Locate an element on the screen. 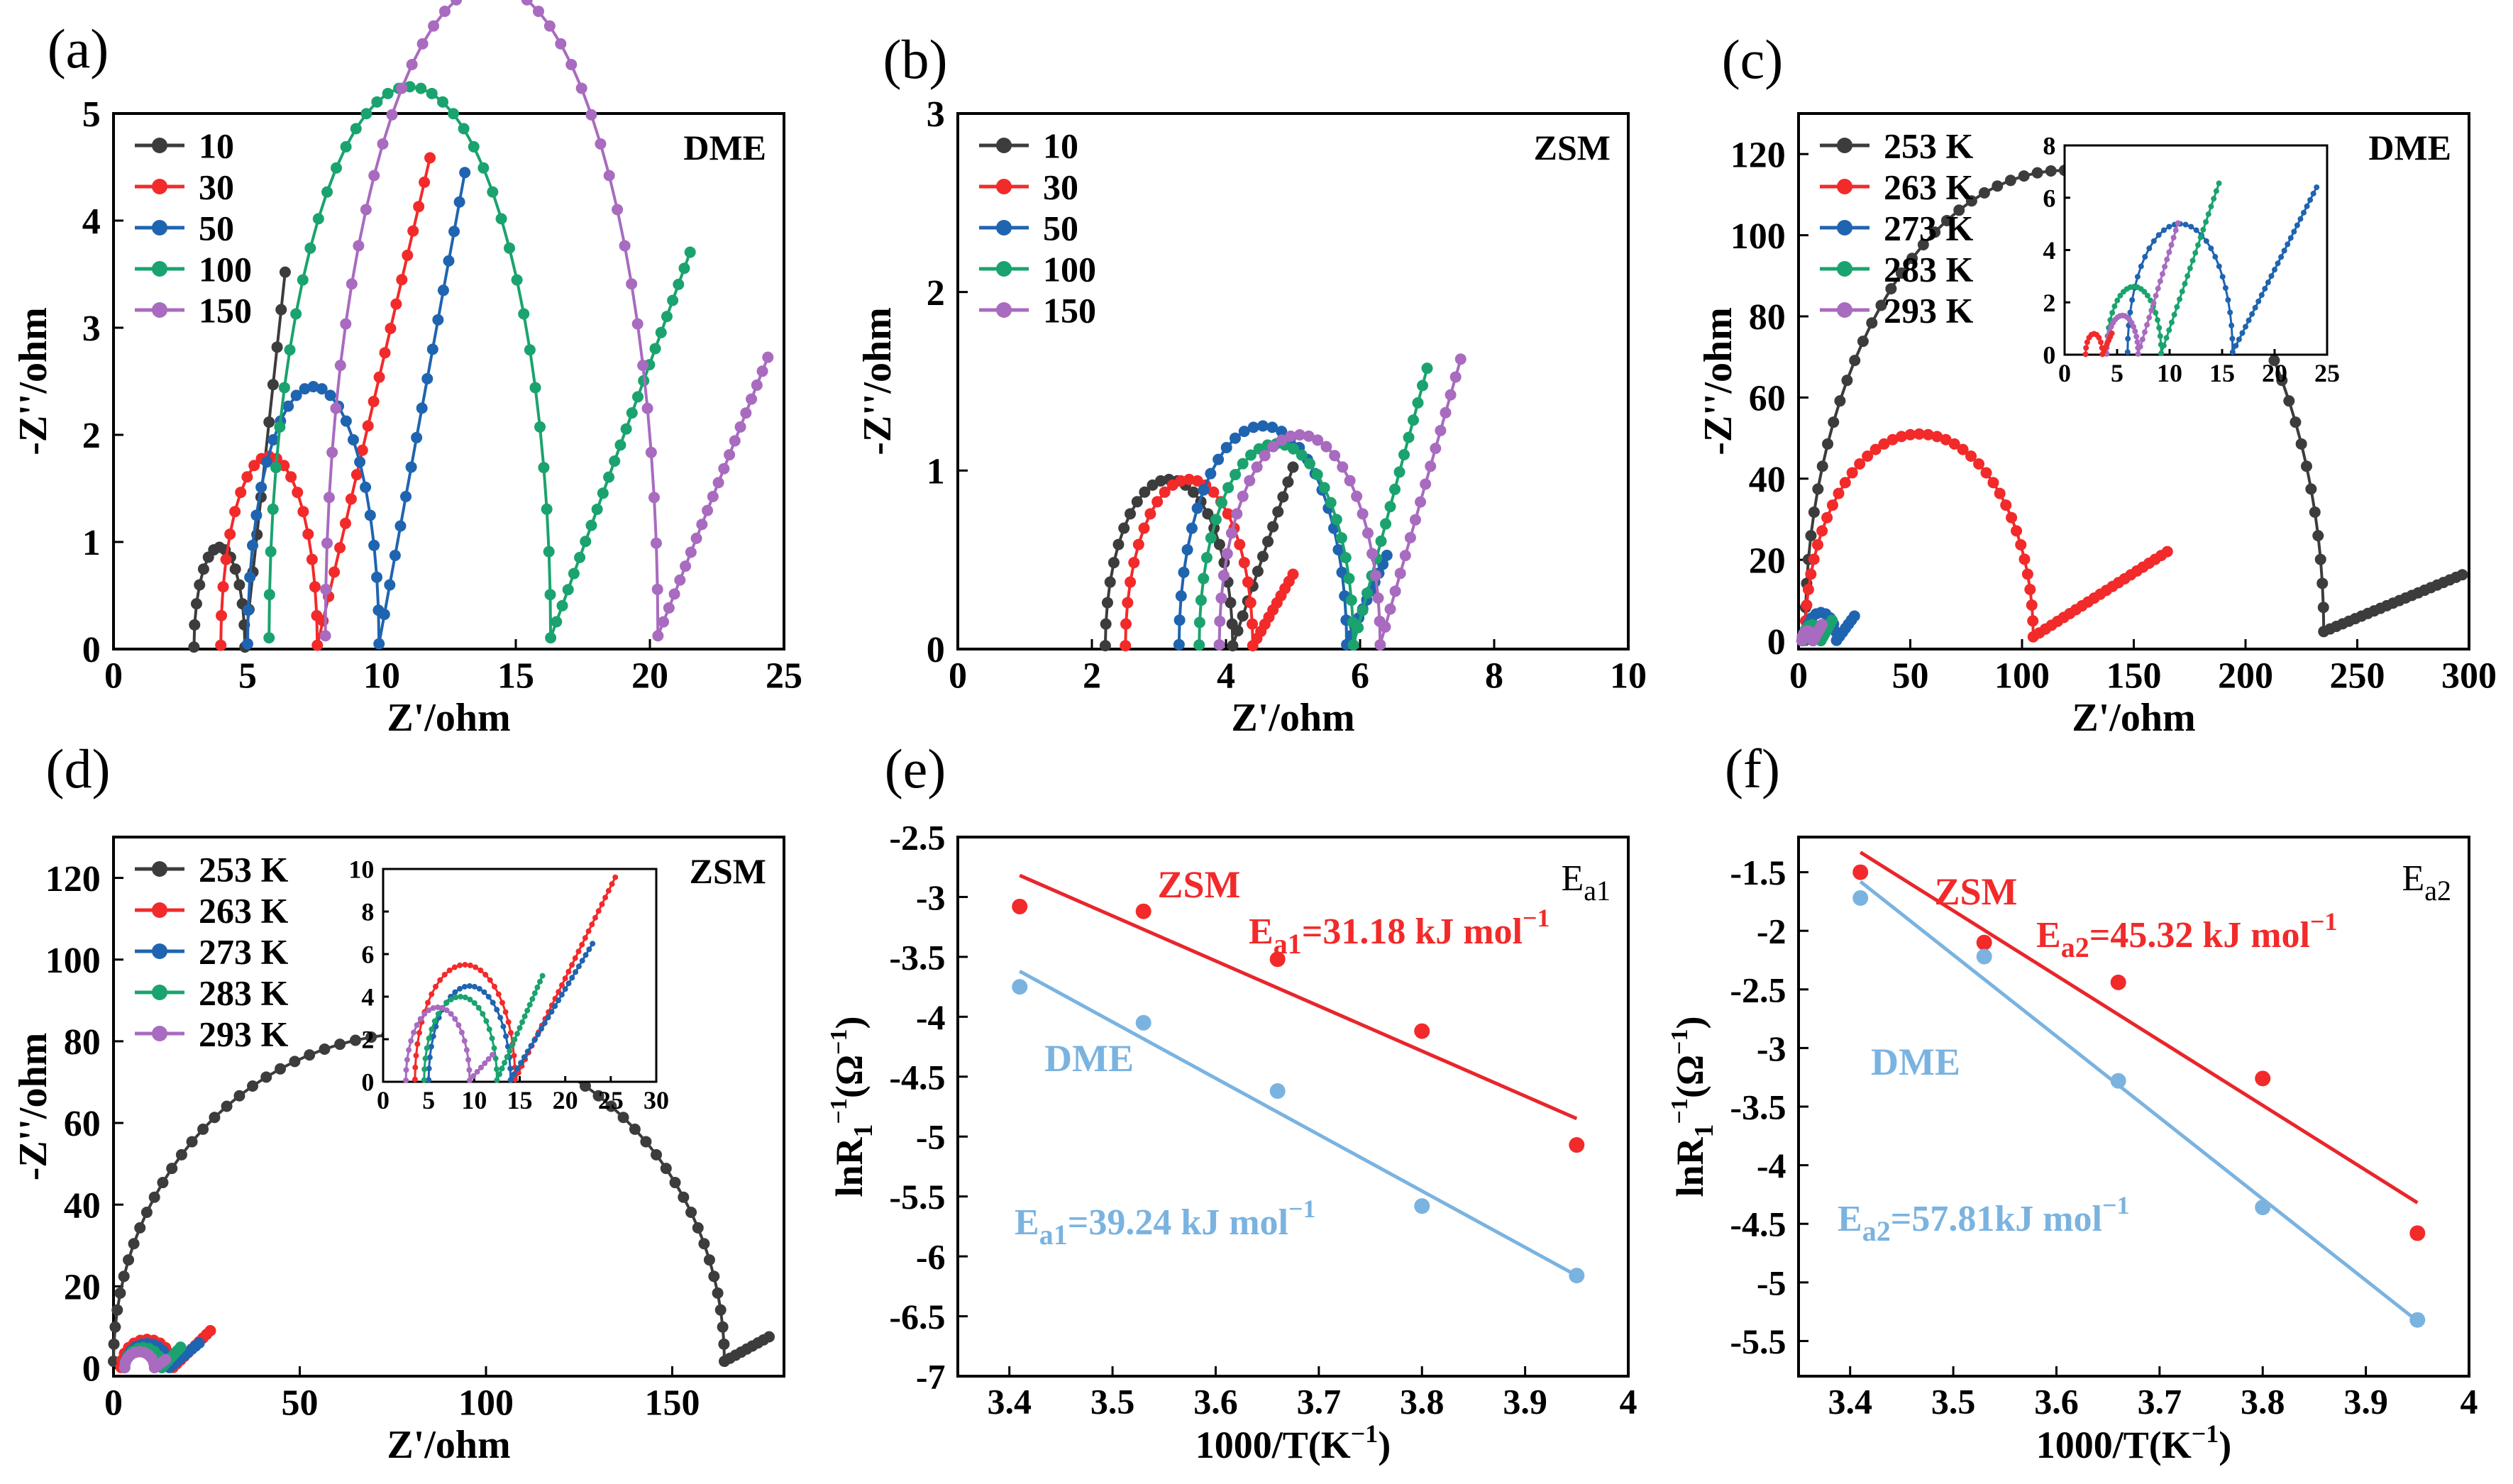  y-tick-label: -2 is located at coordinates (1771, 932).